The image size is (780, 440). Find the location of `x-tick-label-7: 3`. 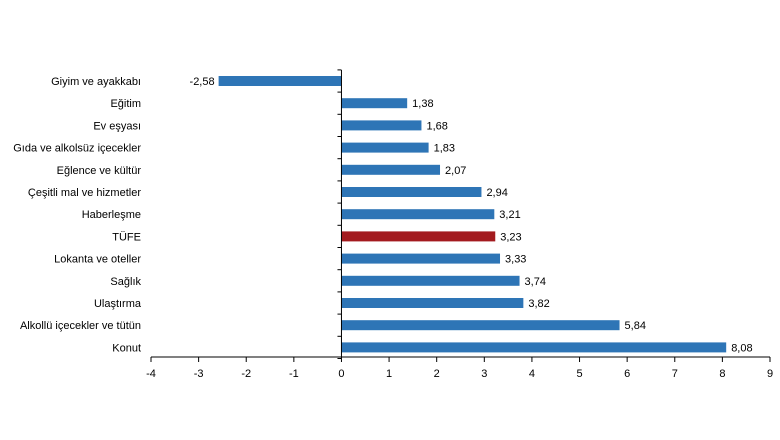

x-tick-label-7: 3 is located at coordinates (484, 374).